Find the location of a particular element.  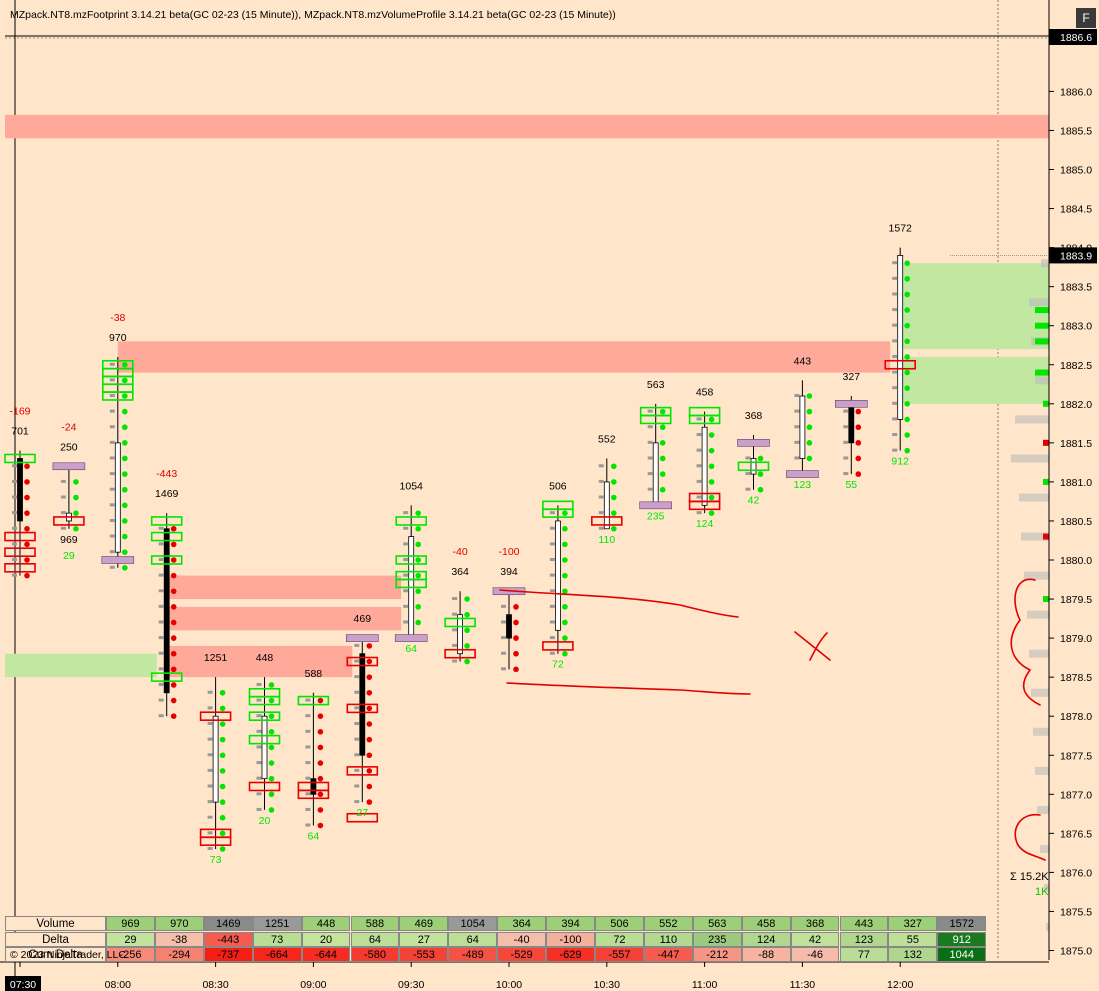

table-cell: 469 is located at coordinates (424, 923).